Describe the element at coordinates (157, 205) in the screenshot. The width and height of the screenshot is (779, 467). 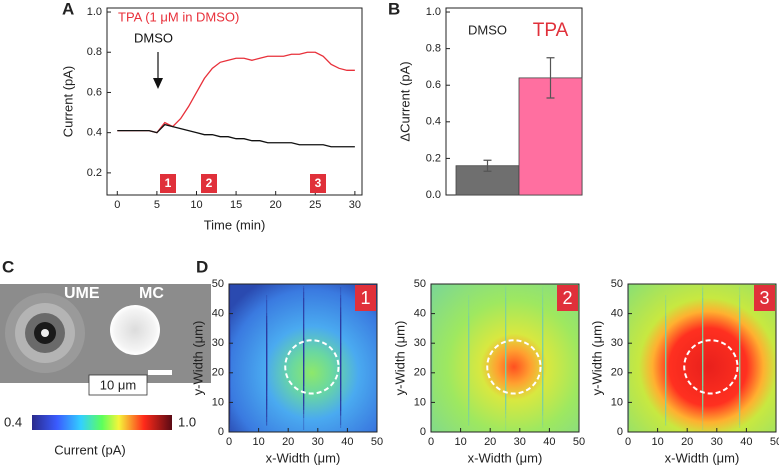
I see `x-tick-label: 5` at that location.